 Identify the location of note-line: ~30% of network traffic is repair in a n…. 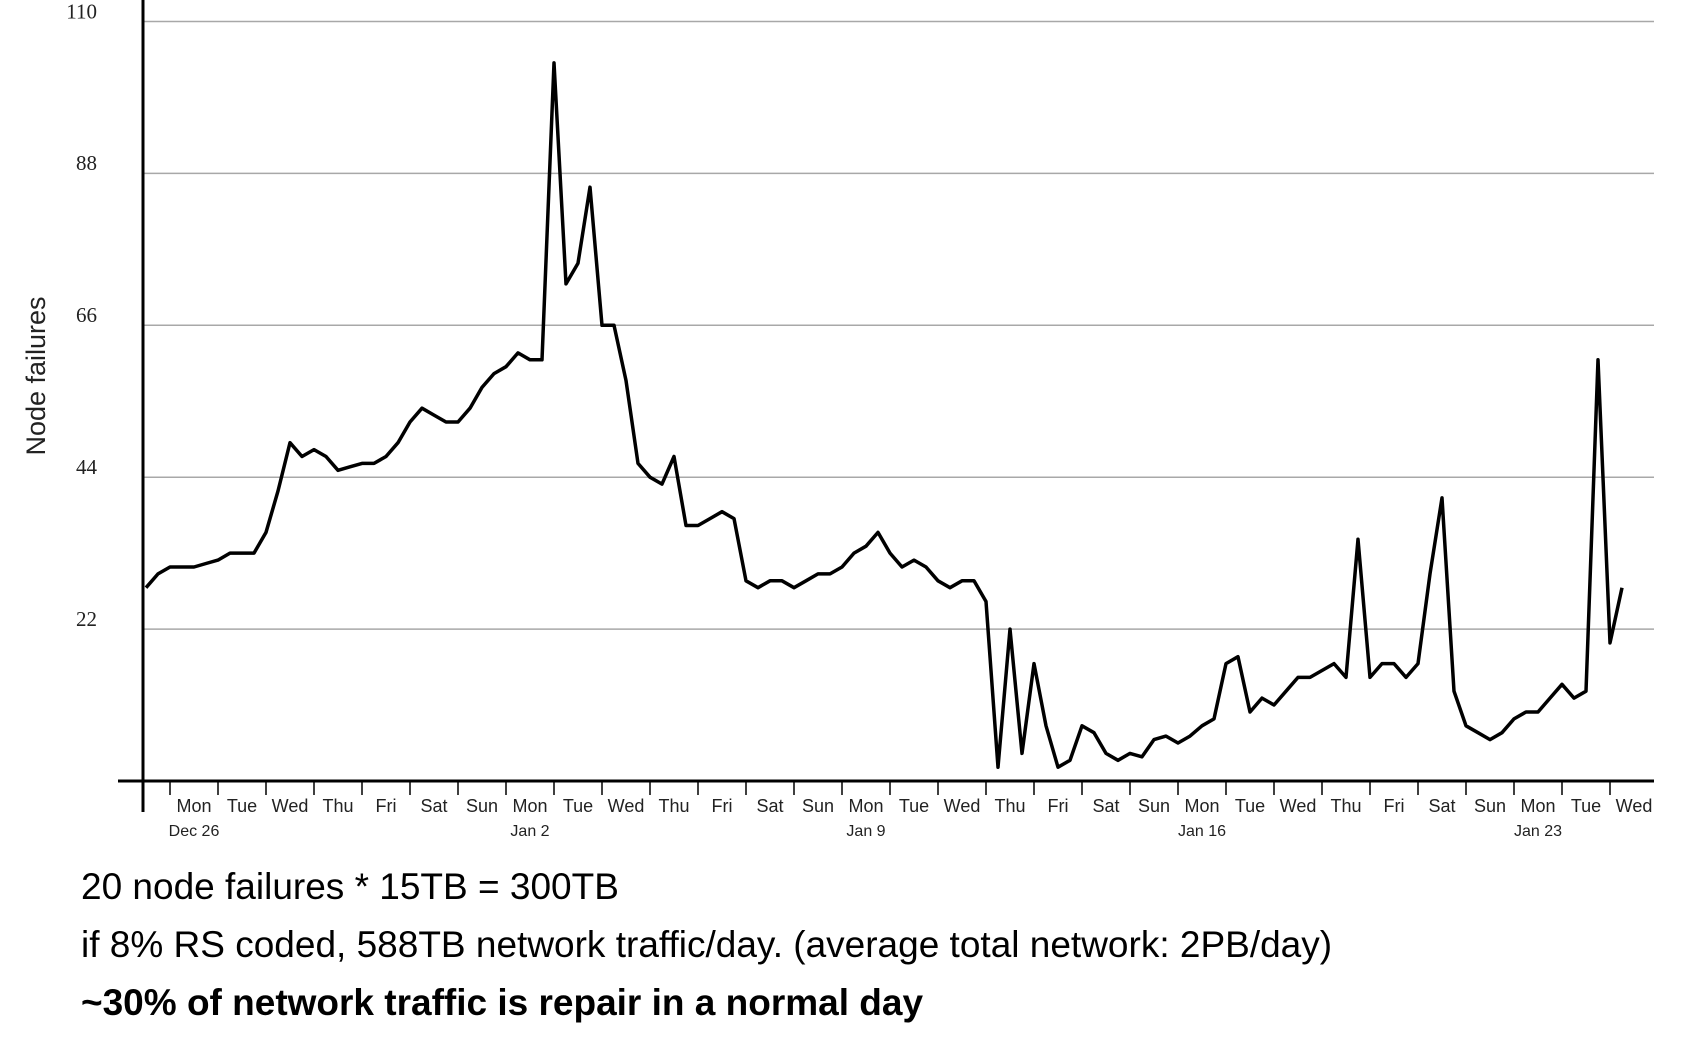
(502, 1002).